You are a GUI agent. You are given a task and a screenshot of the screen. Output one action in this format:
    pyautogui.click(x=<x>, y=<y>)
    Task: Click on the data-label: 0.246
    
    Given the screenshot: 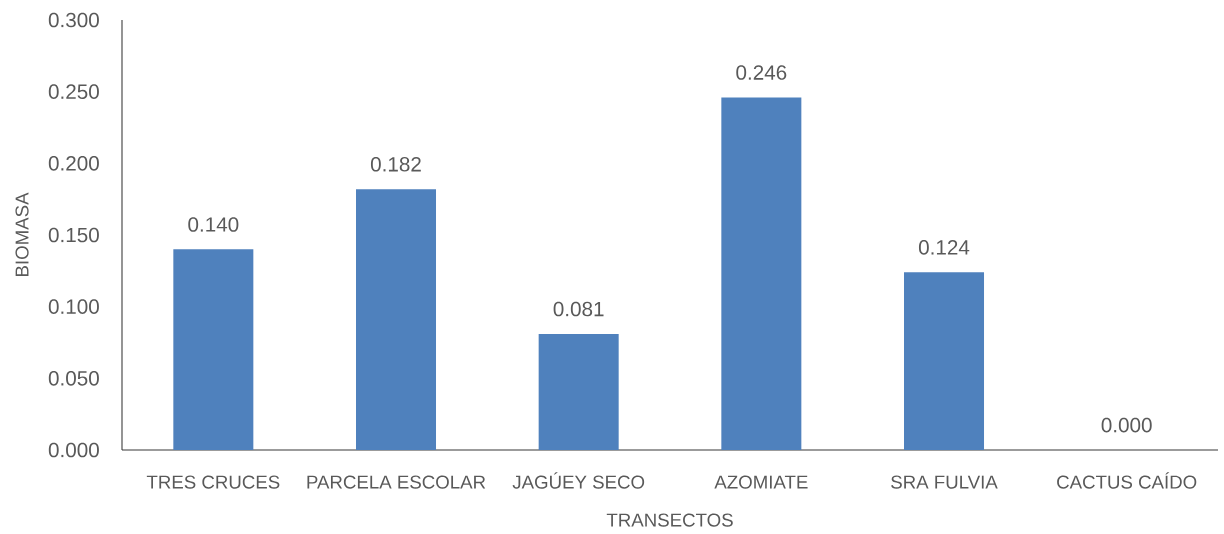 What is the action you would take?
    pyautogui.click(x=761, y=72)
    